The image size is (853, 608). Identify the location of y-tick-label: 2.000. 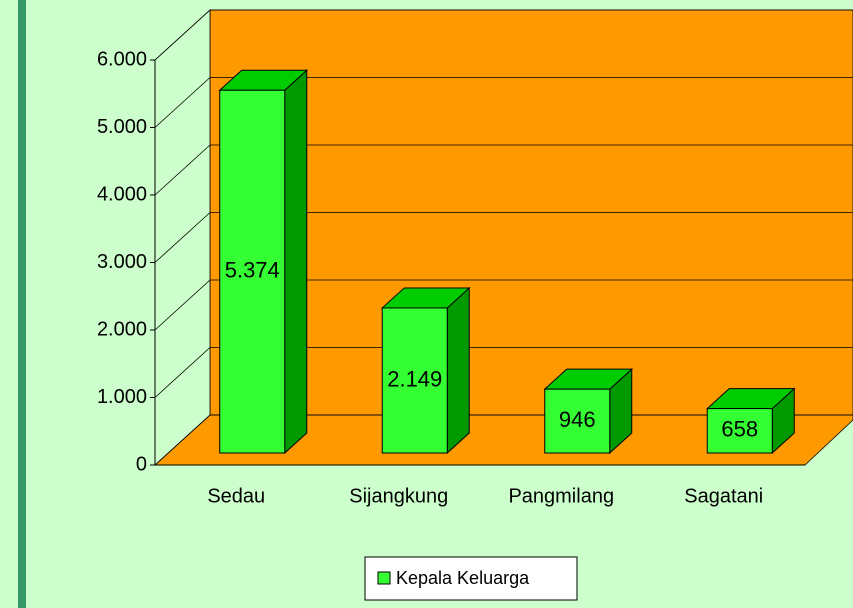
(122, 329).